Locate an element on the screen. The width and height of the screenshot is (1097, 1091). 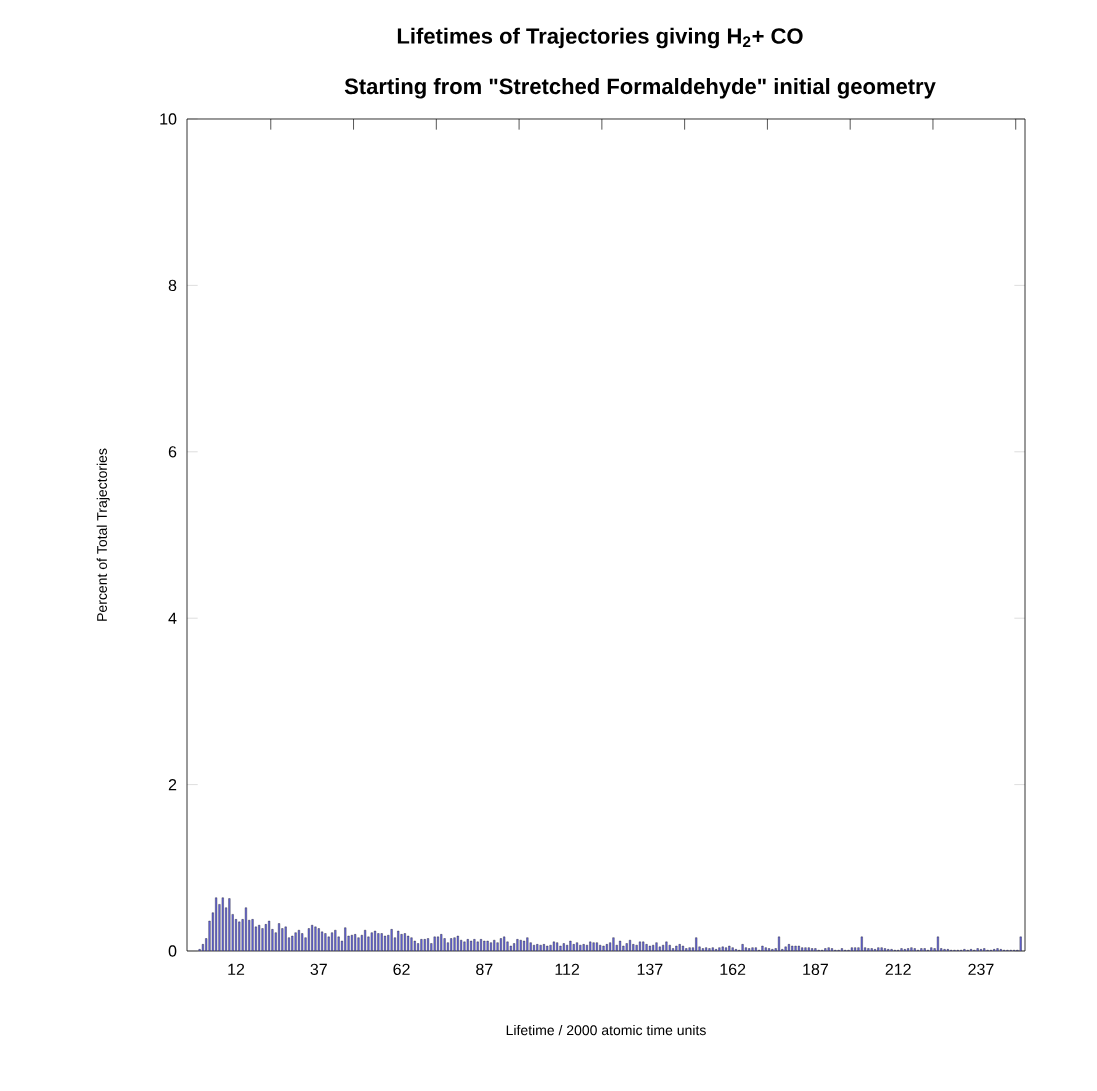
x-tick-label: 112 is located at coordinates (567, 969).